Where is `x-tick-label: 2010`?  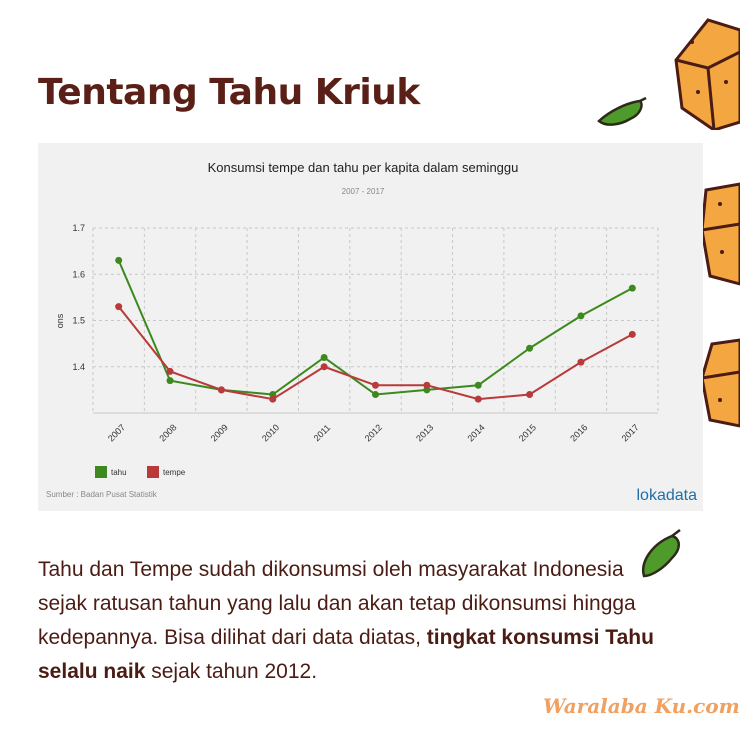 x-tick-label: 2010 is located at coordinates (270, 432).